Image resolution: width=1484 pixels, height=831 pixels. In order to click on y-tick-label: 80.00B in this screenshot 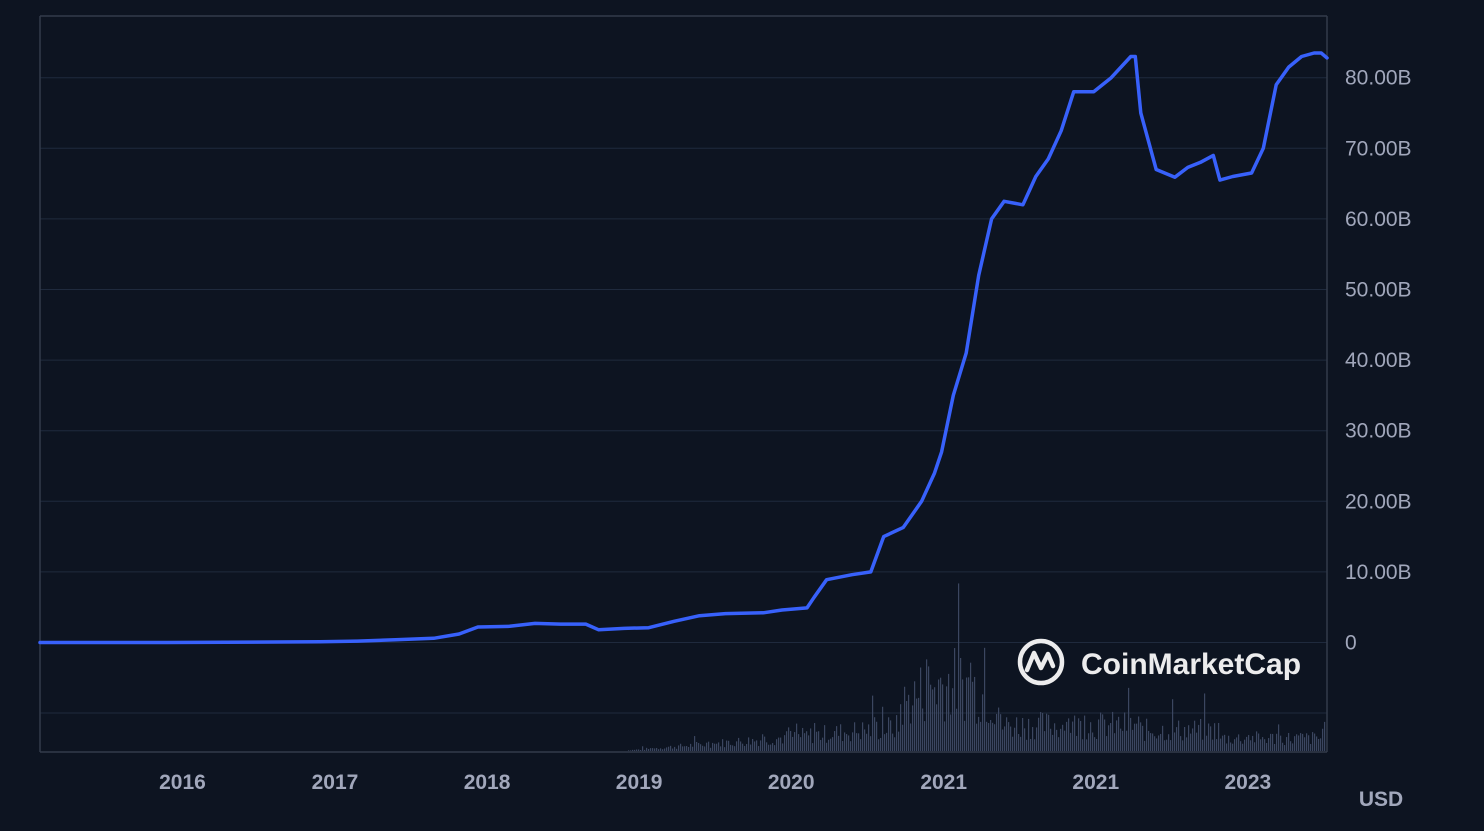, I will do `click(1378, 78)`.